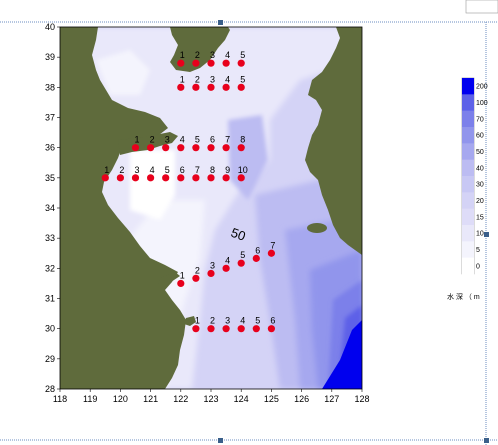  I want to click on land-liaodong, so click(174, 49).